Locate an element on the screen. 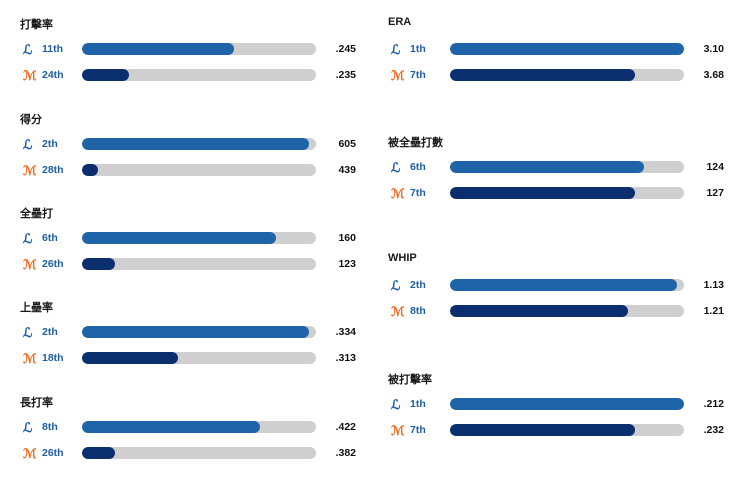 This screenshot has height=478, width=740. value-label: 3.10 is located at coordinates (713, 49).